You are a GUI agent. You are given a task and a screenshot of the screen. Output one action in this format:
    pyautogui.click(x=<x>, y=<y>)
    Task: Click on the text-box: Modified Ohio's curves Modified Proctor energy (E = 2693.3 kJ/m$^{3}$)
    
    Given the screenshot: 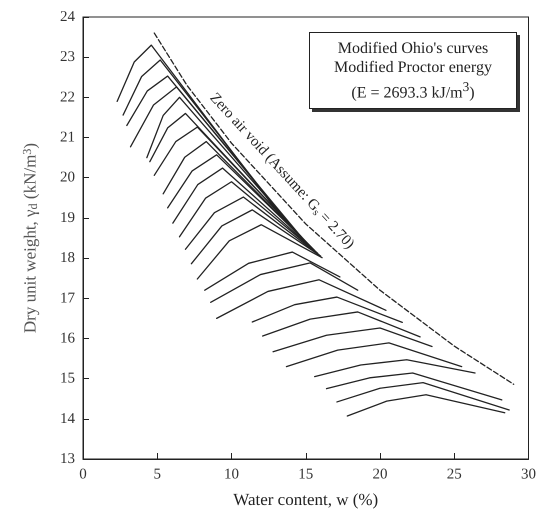 What is the action you would take?
    pyautogui.click(x=413, y=71)
    